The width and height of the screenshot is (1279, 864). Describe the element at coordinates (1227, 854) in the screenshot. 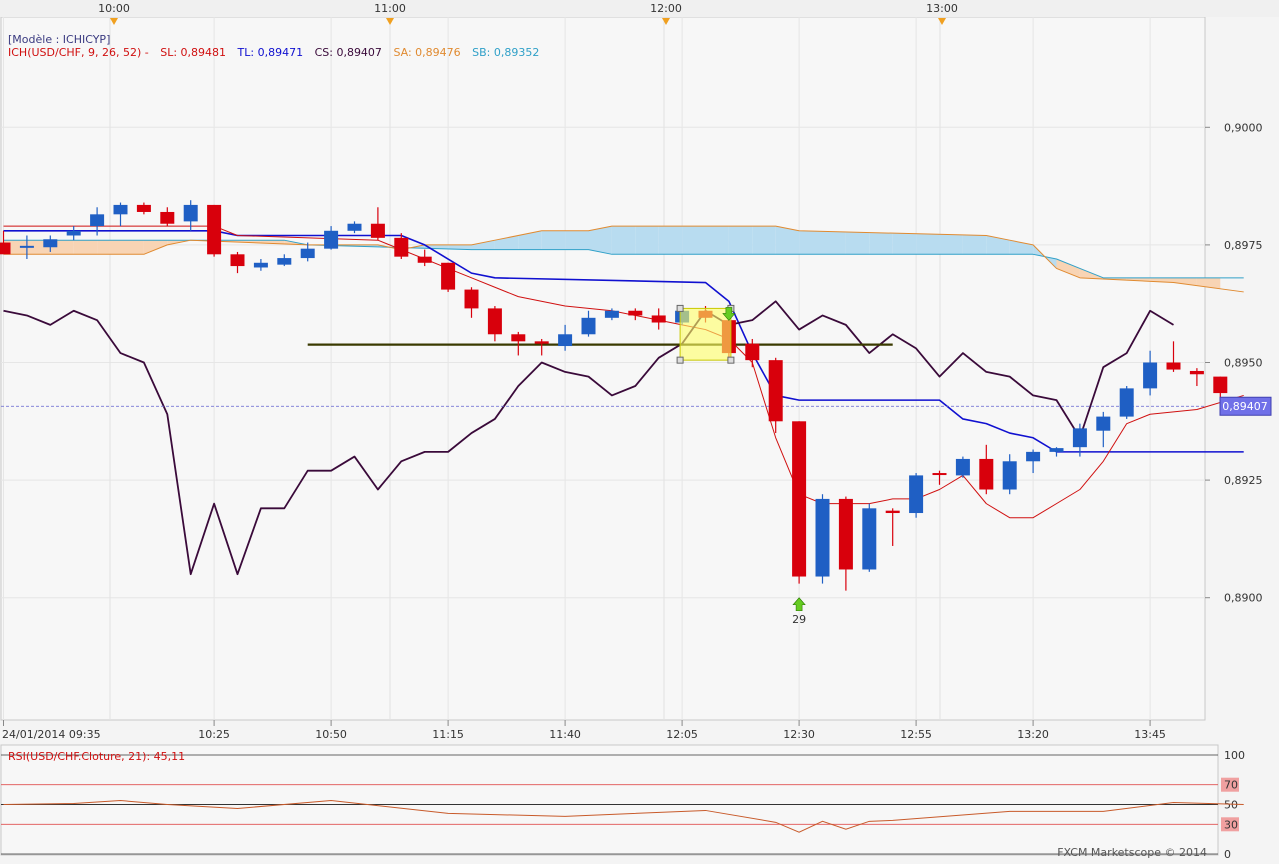

I see `rsi-level-label: 0` at that location.